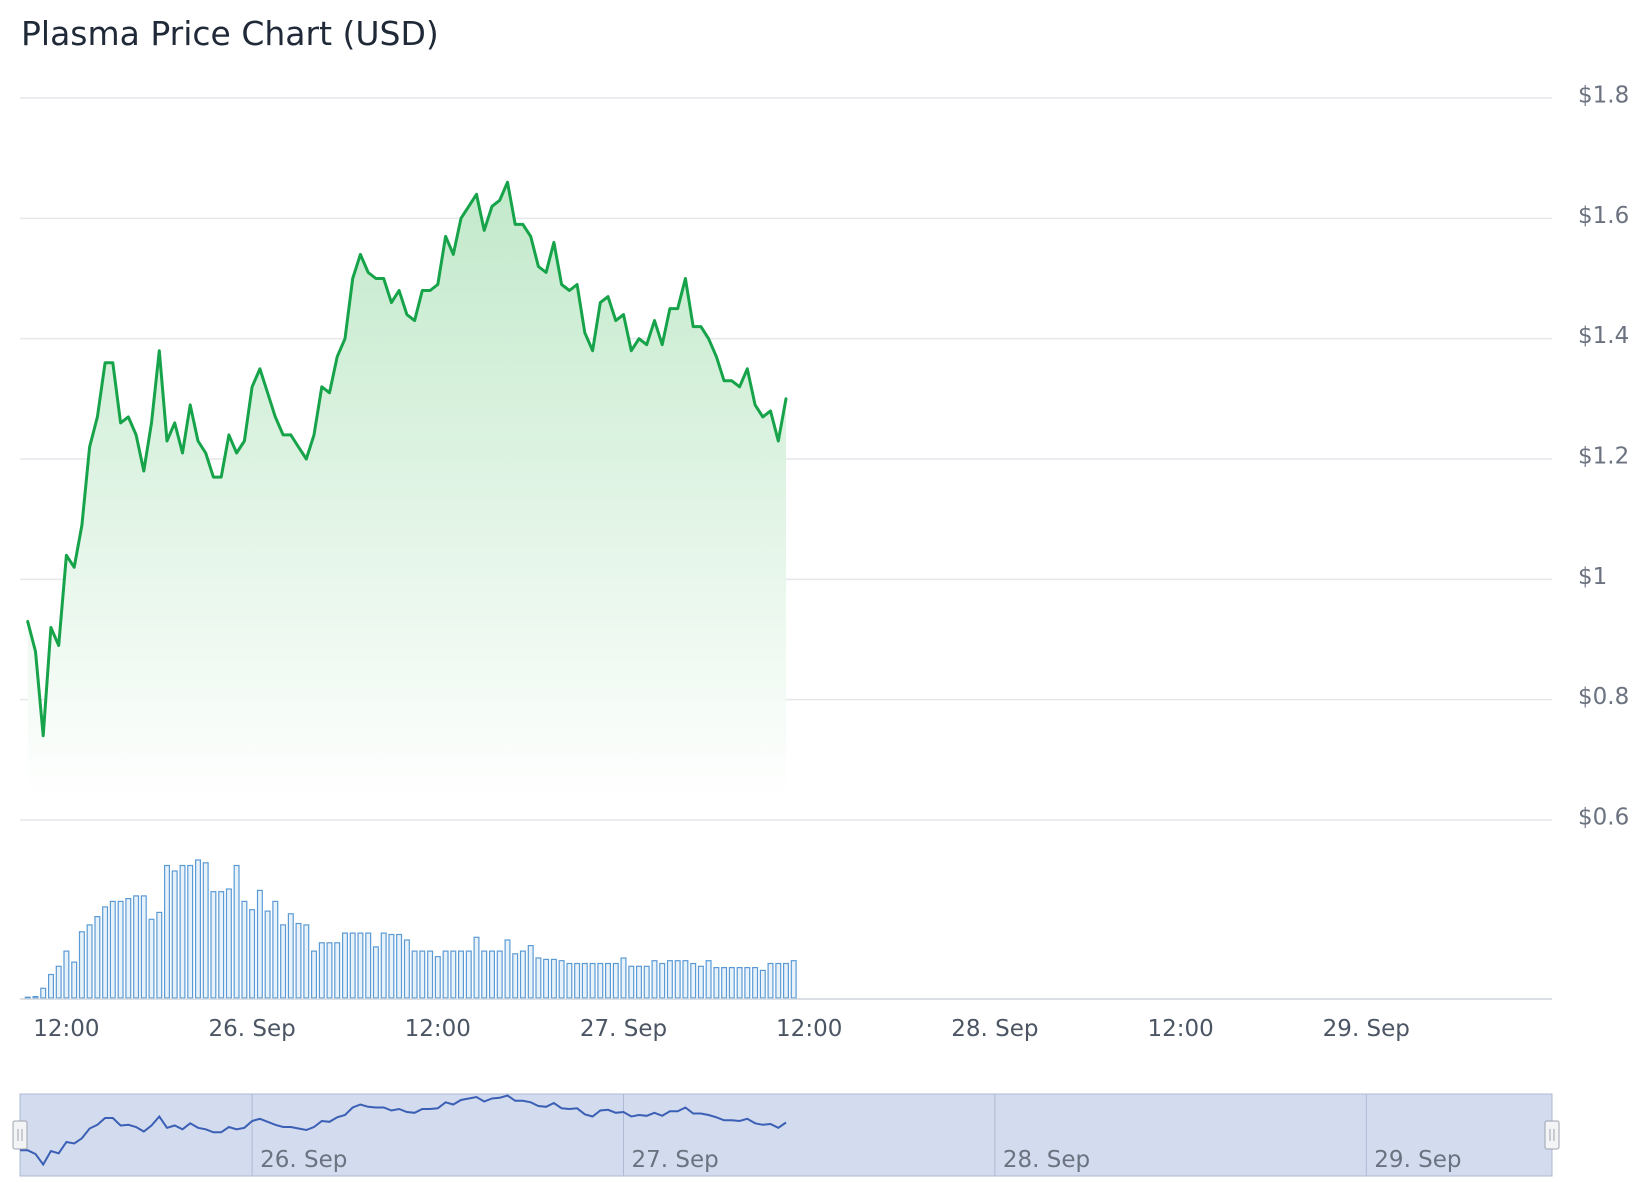 Image resolution: width=1644 pixels, height=1200 pixels. I want to click on y-tick-label: $0.8, so click(1603, 697).